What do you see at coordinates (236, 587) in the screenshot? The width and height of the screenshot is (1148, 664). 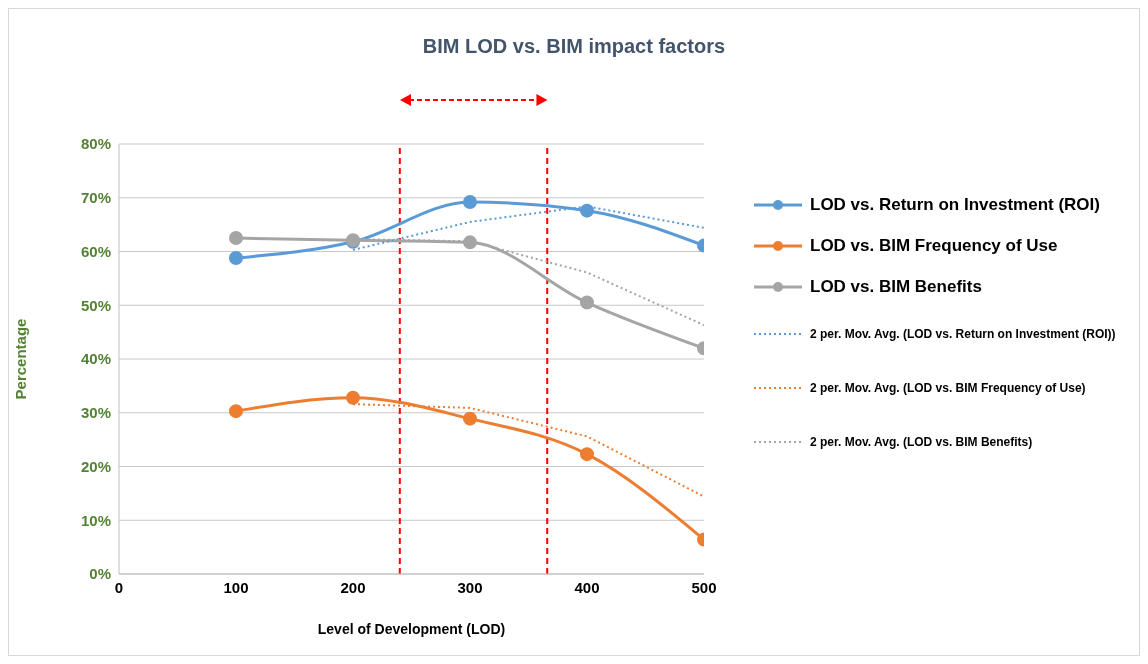 I see `x-tick-label: 100` at bounding box center [236, 587].